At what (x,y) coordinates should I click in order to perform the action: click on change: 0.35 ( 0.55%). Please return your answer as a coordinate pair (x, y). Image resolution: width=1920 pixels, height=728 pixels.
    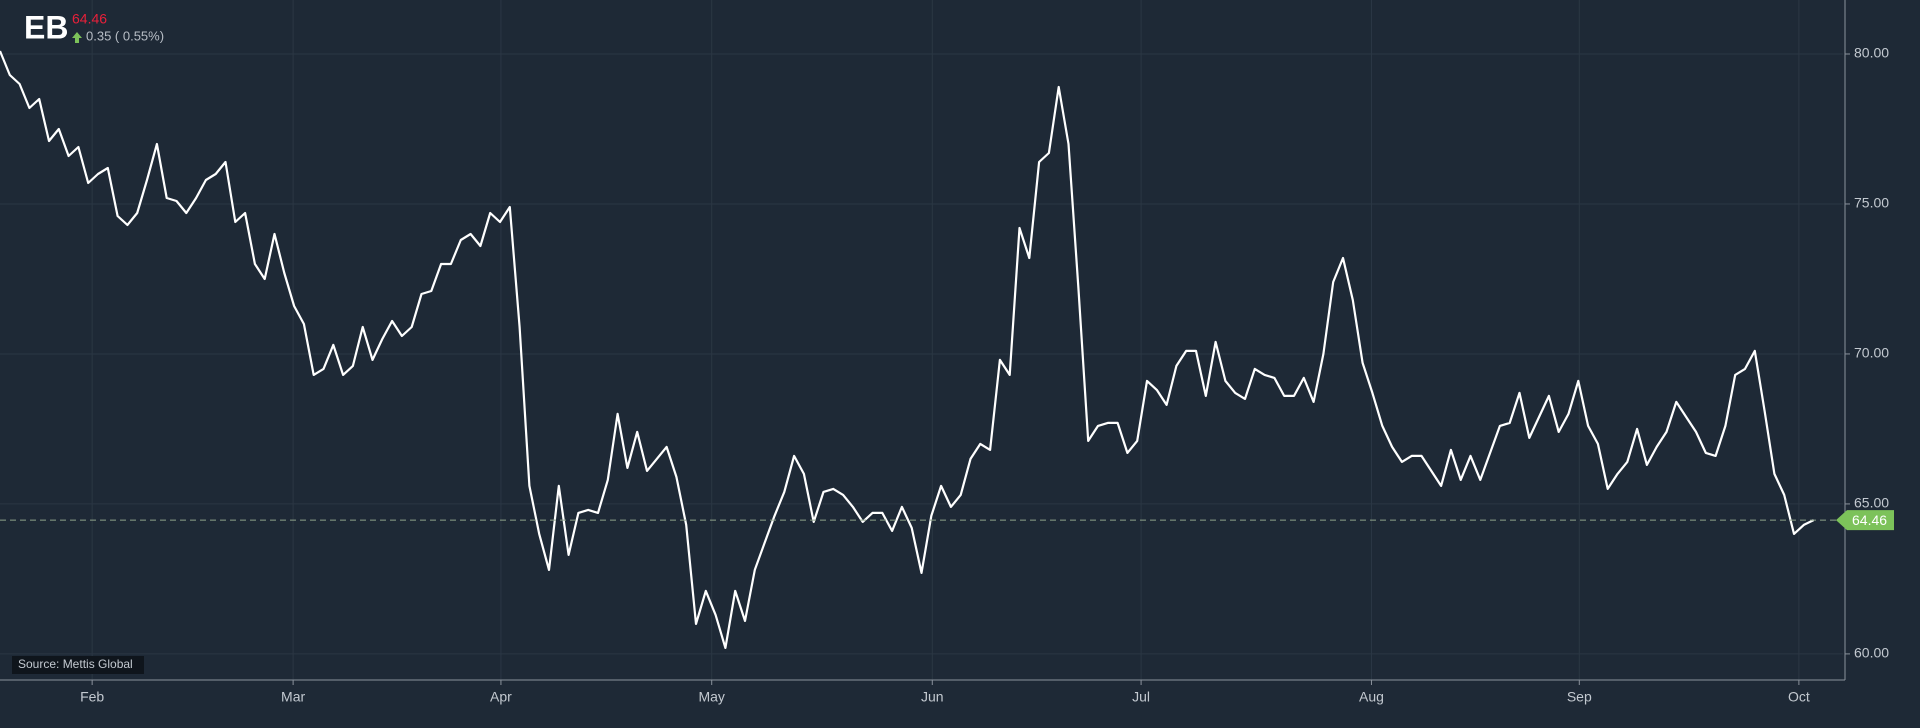
    Looking at the image, I should click on (125, 35).